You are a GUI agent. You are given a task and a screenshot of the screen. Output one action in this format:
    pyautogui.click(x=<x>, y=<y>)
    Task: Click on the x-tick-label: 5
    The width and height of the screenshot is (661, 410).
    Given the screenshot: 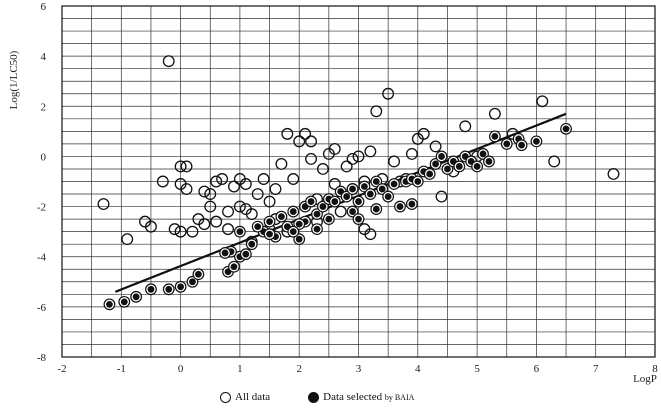 What is the action you would take?
    pyautogui.click(x=477, y=369)
    